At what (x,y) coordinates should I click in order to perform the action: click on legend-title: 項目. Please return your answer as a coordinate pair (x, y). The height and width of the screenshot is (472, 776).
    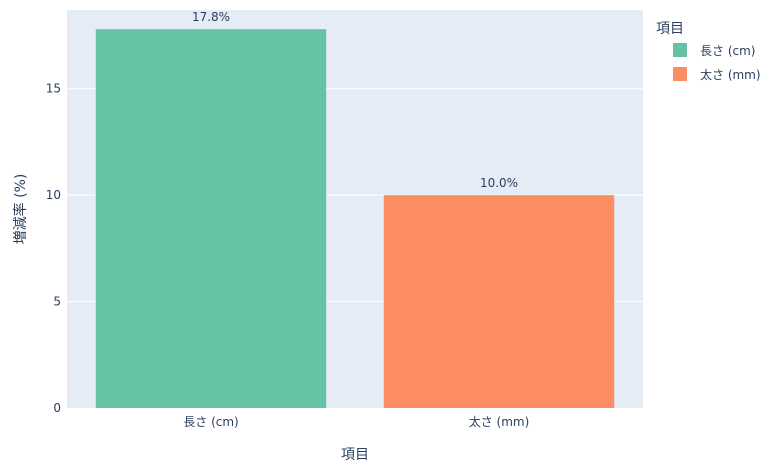
    Looking at the image, I should click on (670, 29).